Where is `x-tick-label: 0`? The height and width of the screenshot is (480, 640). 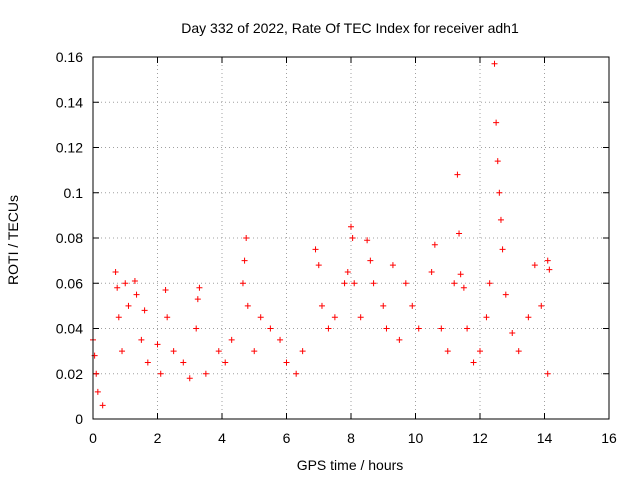
x-tick-label: 0 is located at coordinates (93, 438).